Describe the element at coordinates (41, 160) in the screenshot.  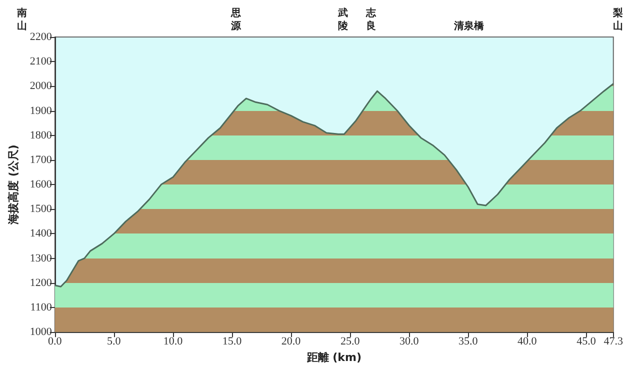
I see `y-tick-label: 1700` at that location.